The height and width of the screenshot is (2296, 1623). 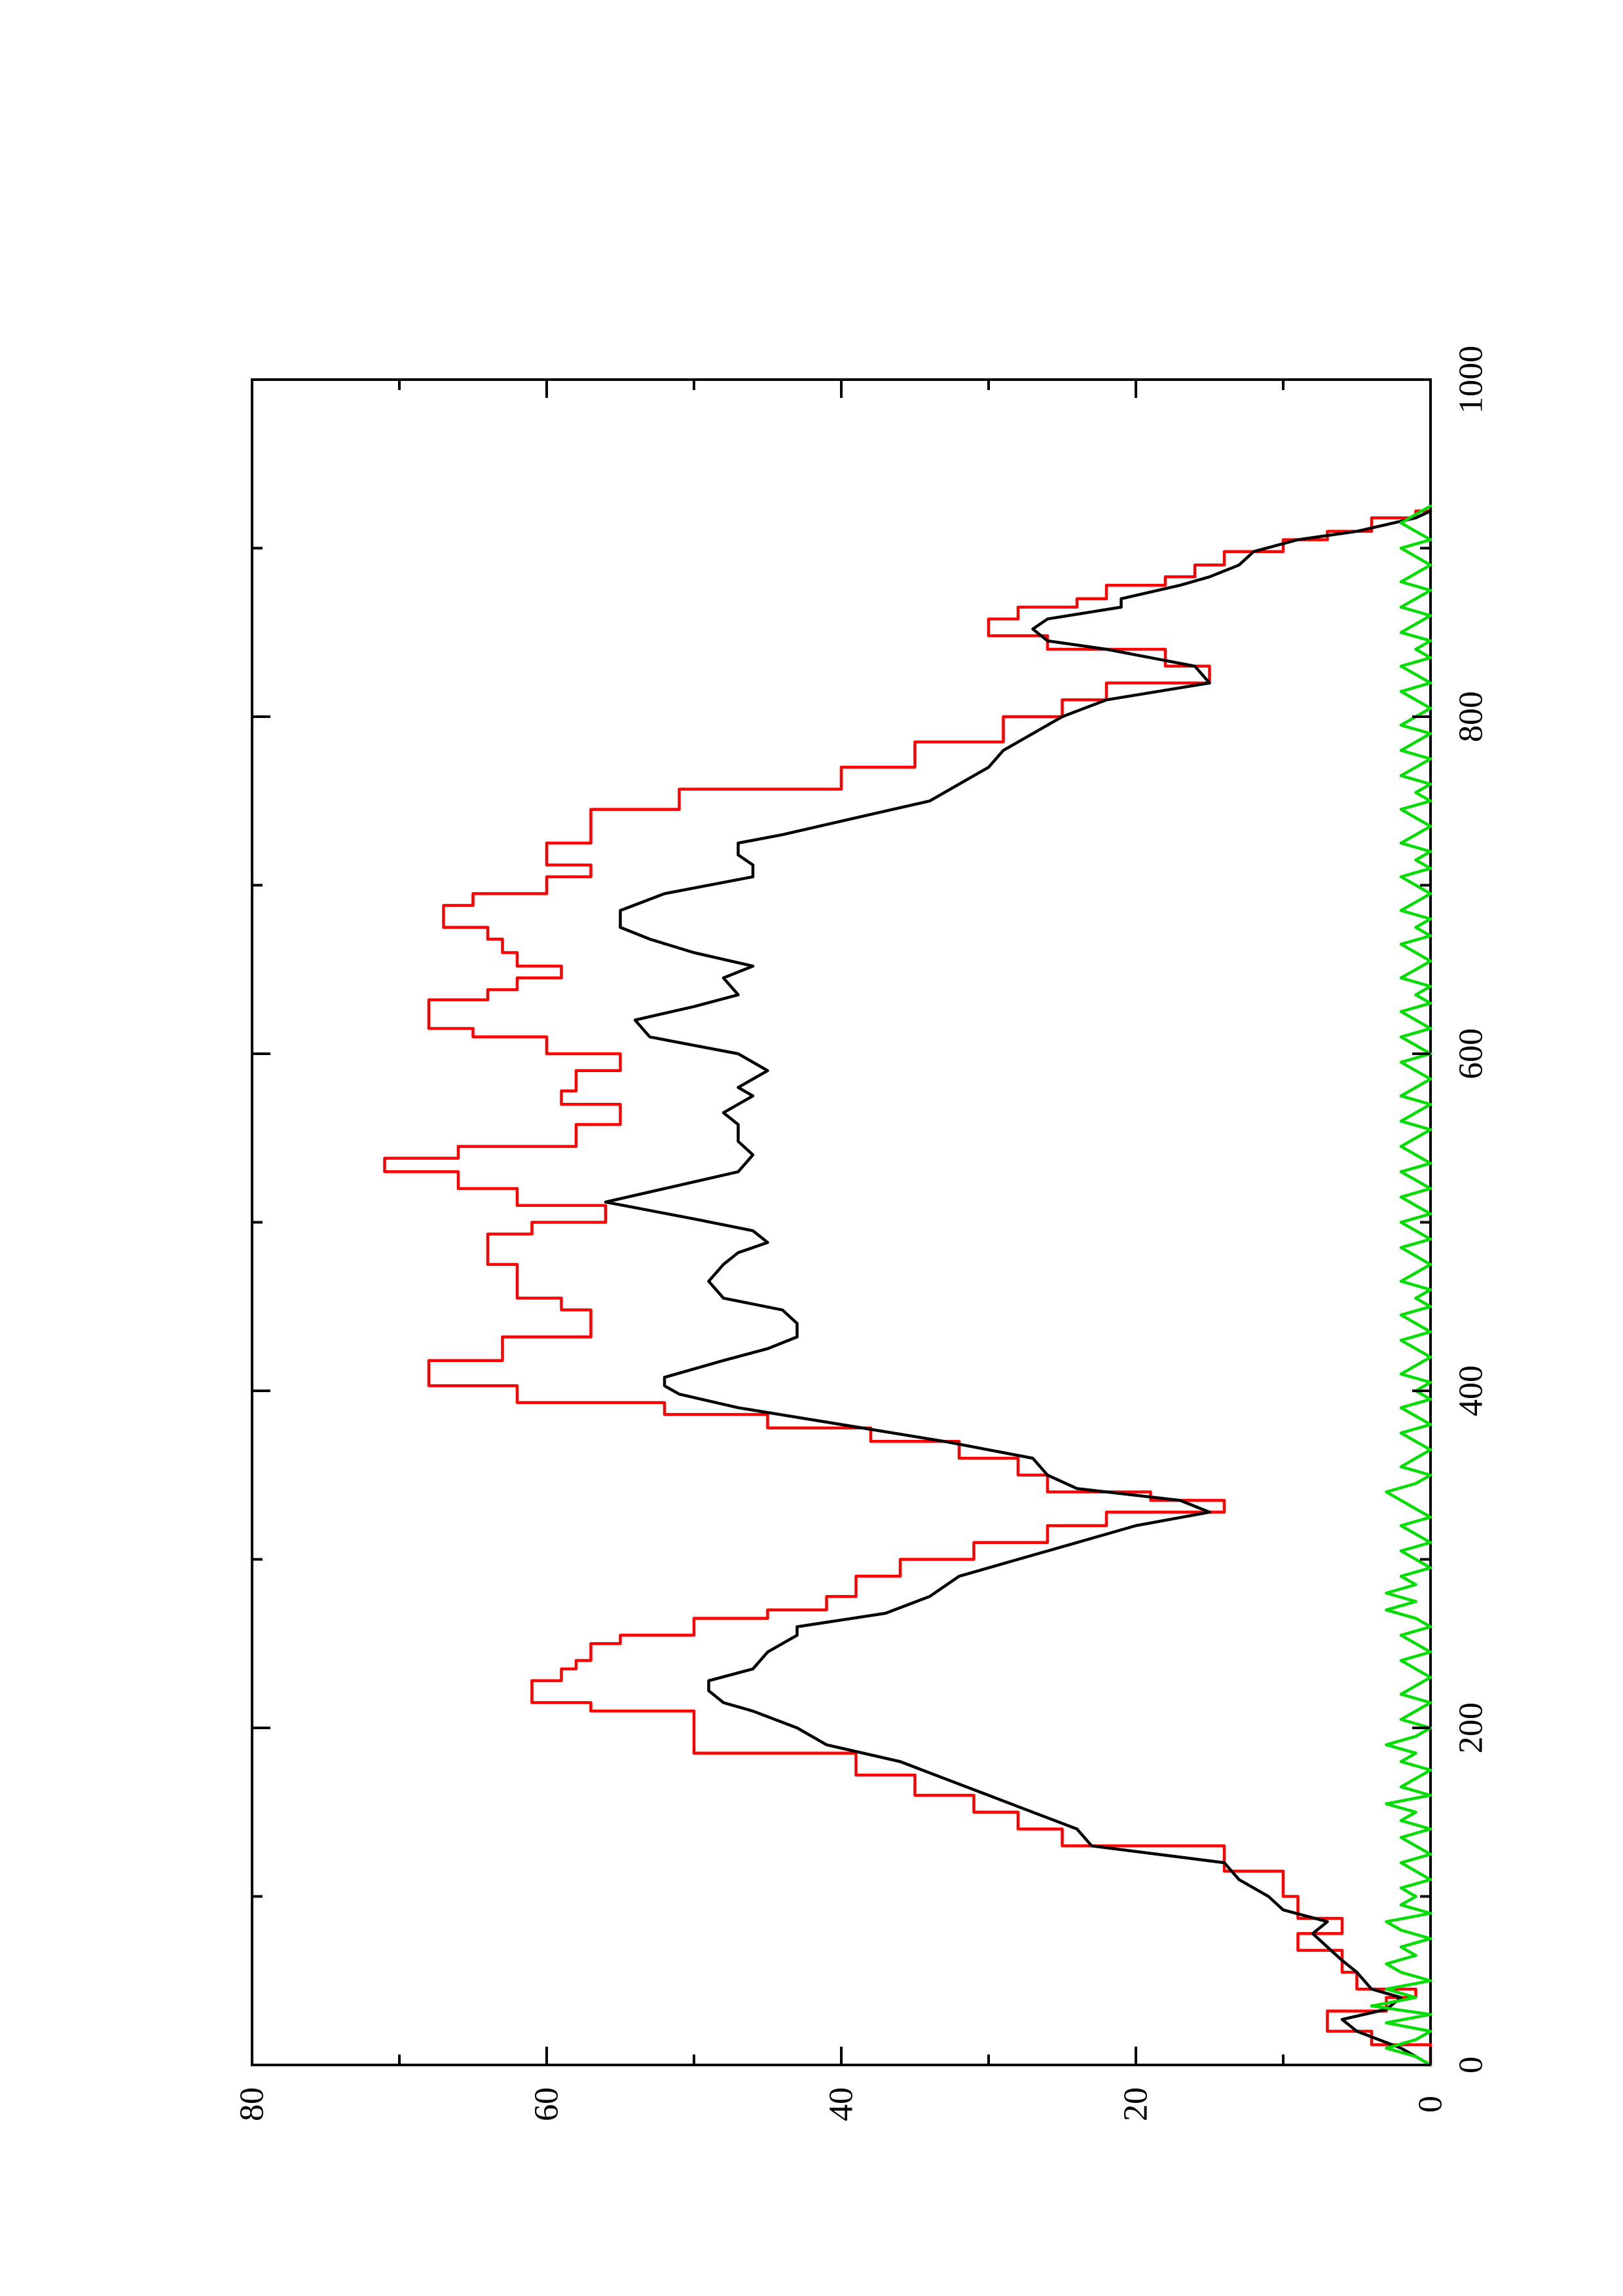 What do you see at coordinates (1471, 716) in the screenshot?
I see `x-tick-label: 800` at bounding box center [1471, 716].